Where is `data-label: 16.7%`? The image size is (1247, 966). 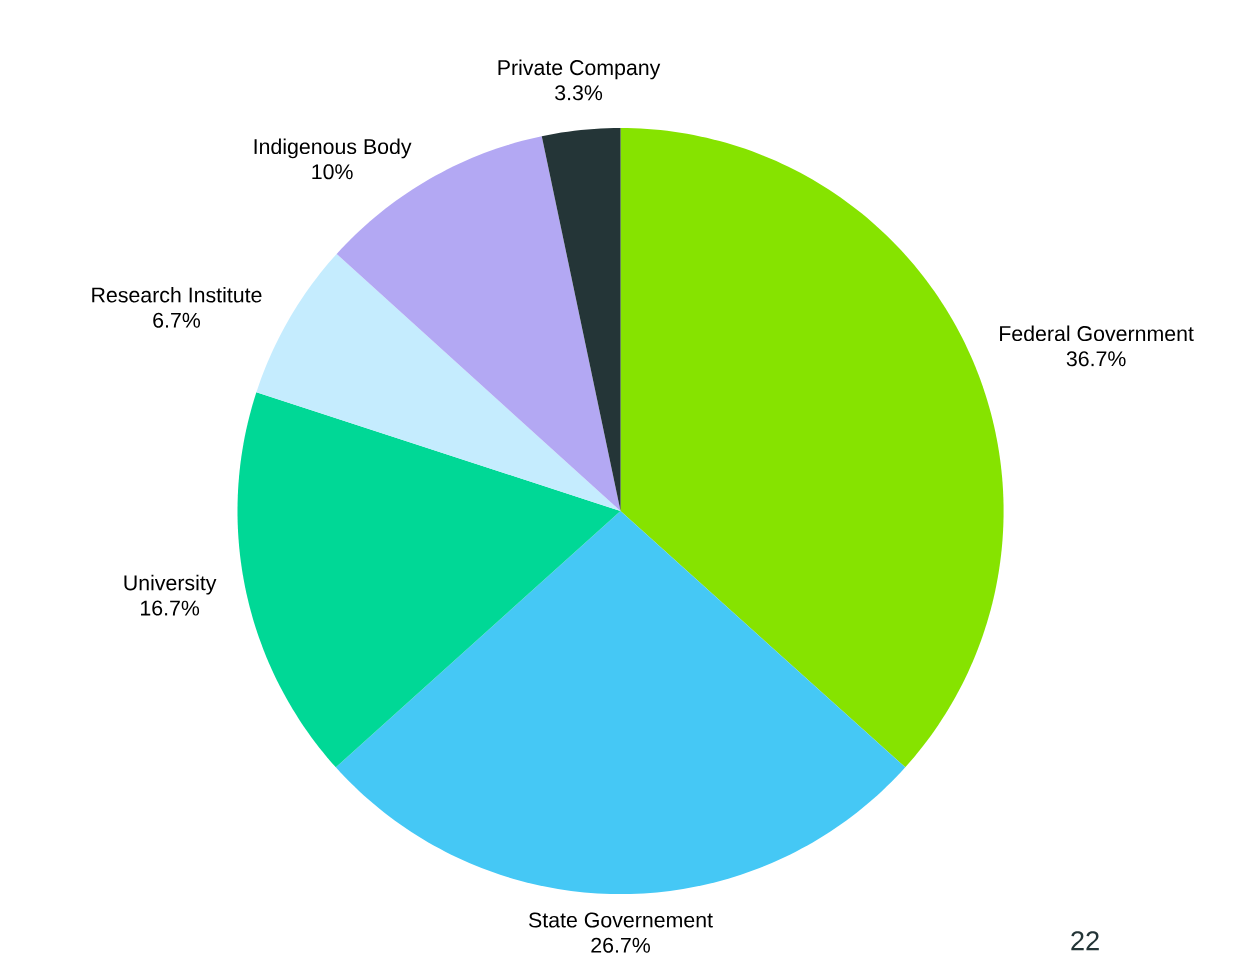
data-label: 16.7% is located at coordinates (170, 608).